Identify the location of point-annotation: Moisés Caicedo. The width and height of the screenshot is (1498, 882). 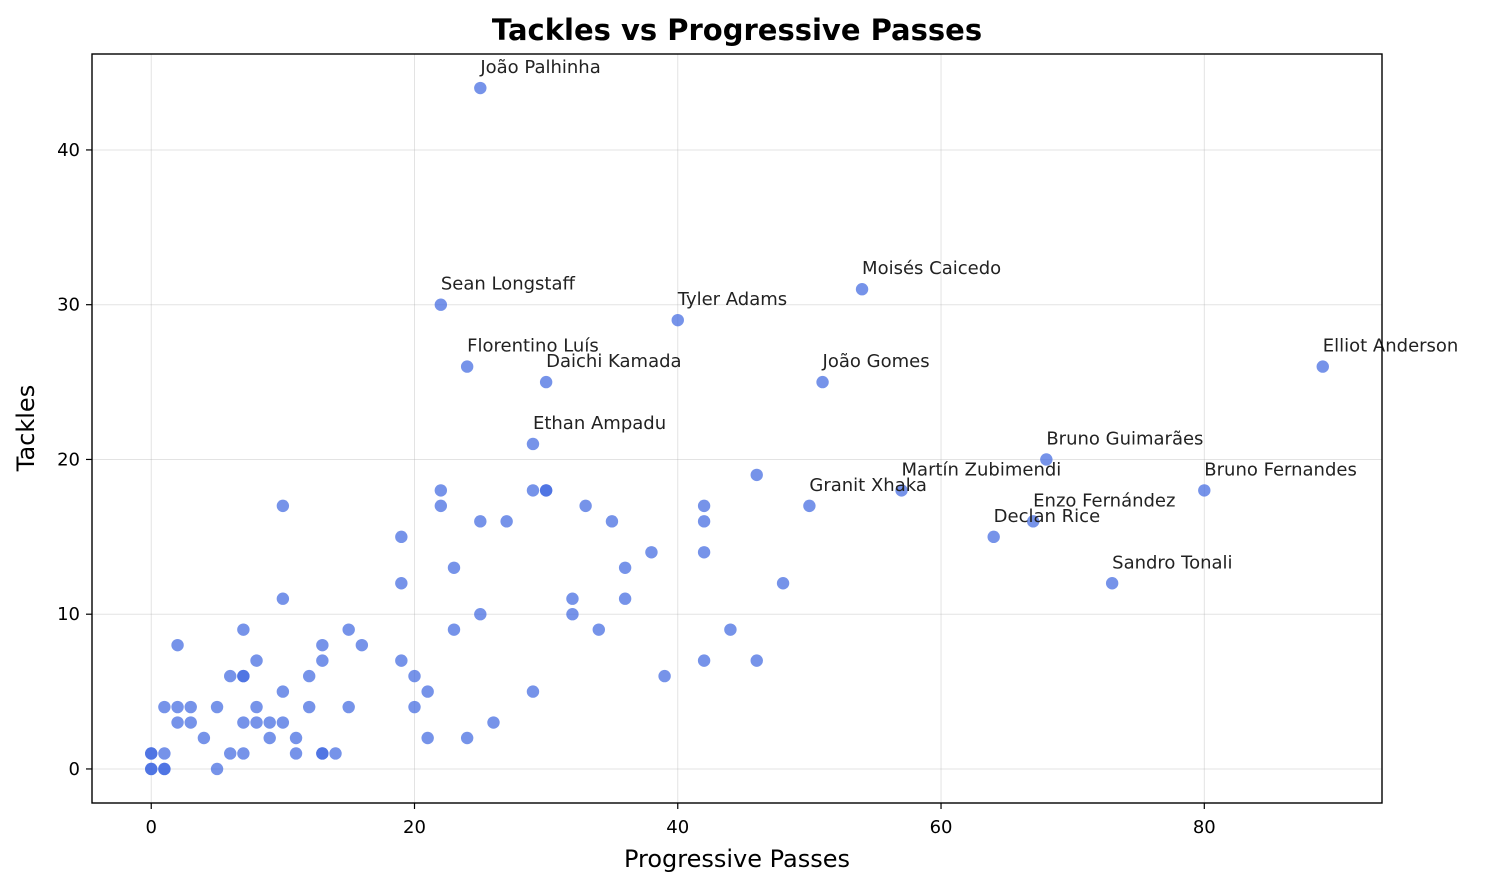
(931, 268).